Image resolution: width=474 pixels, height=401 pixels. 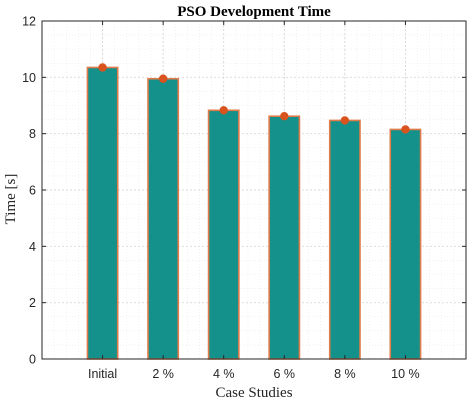 I want to click on y-tick-label: 4, so click(x=32, y=247).